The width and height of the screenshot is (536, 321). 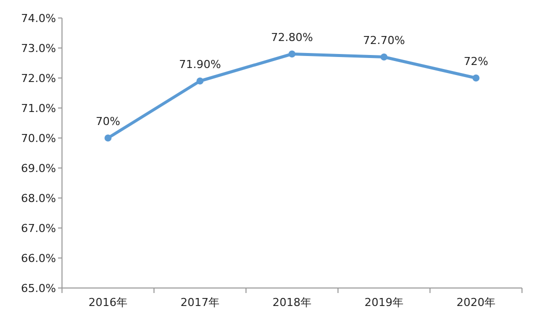 I want to click on data-label: 72%, so click(x=476, y=61).